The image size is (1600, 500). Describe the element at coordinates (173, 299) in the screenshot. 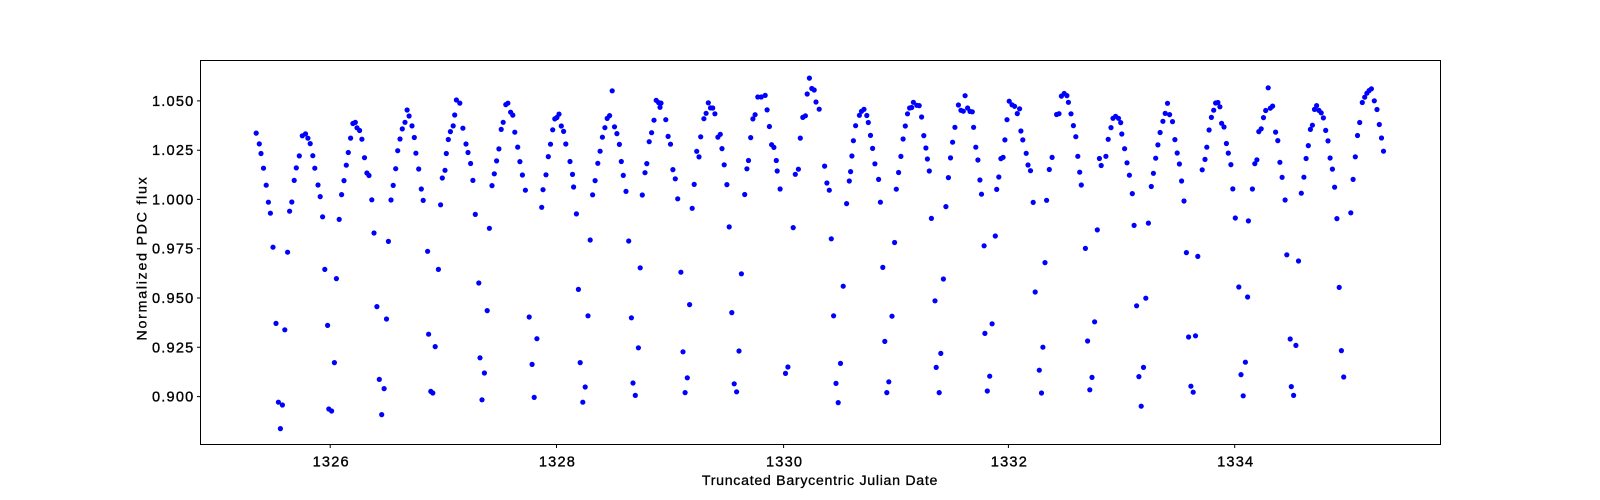

I see `svg-text: 0.950` at that location.